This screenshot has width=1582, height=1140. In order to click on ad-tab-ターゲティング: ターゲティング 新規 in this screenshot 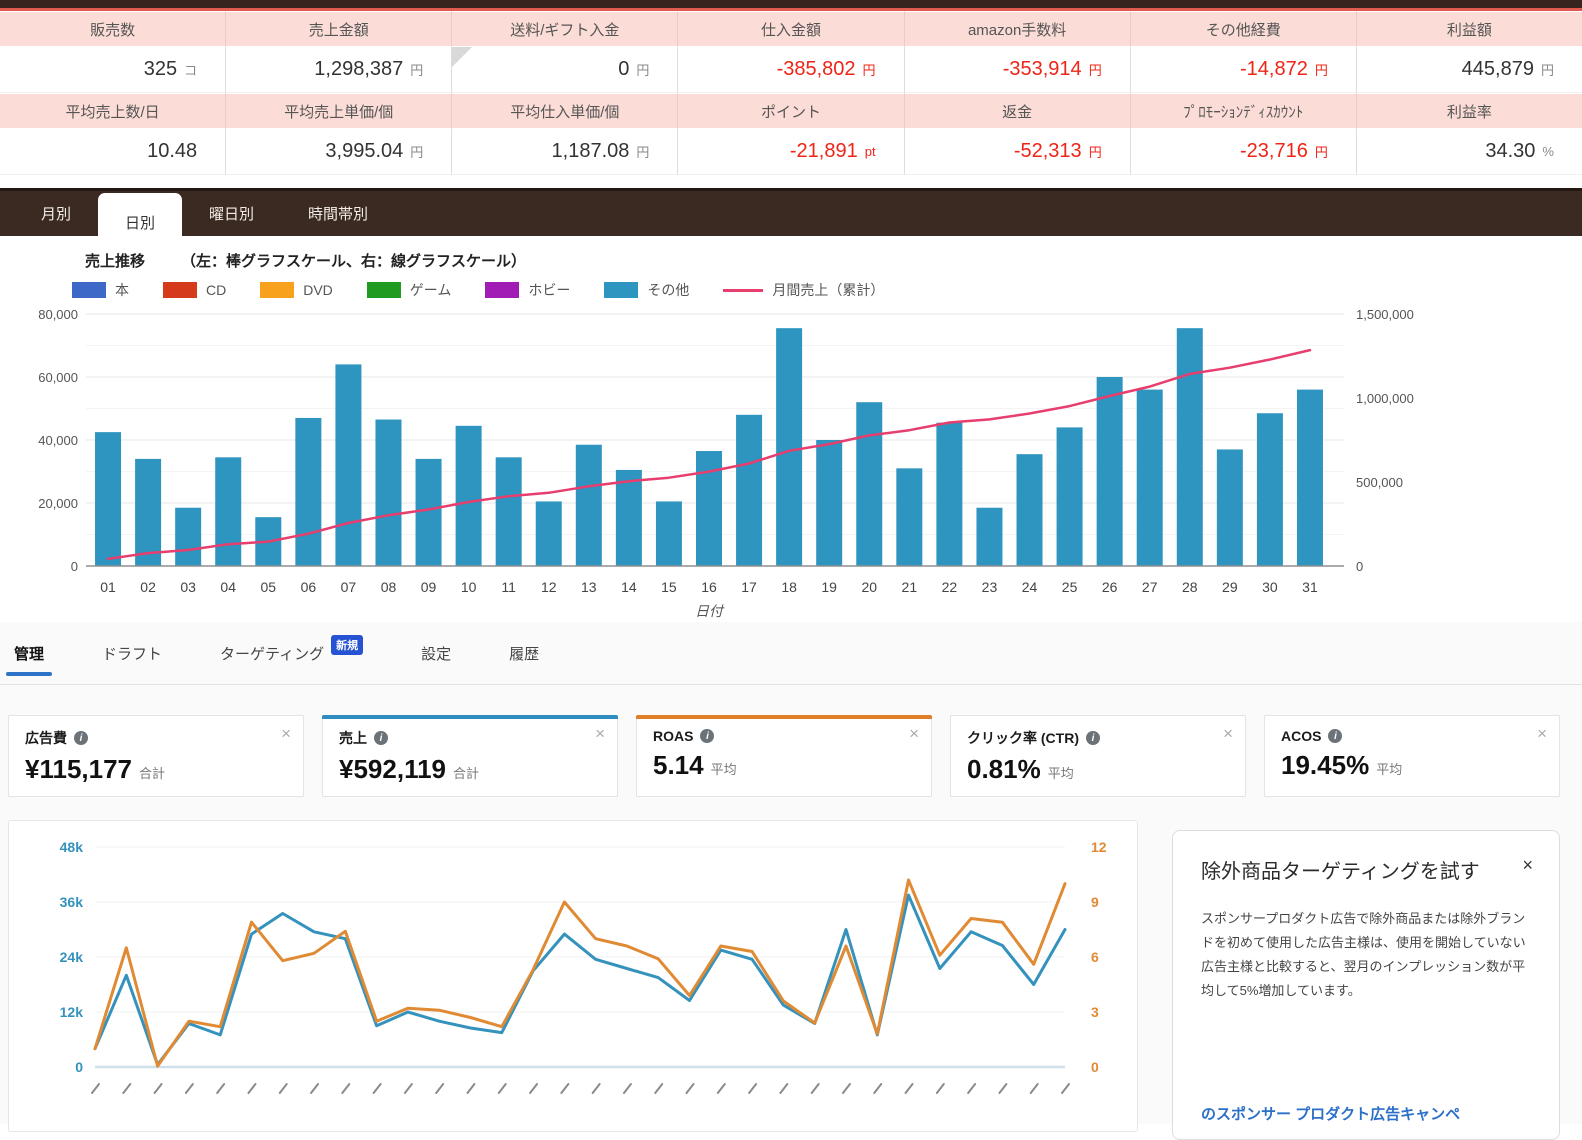, I will do `click(292, 653)`.